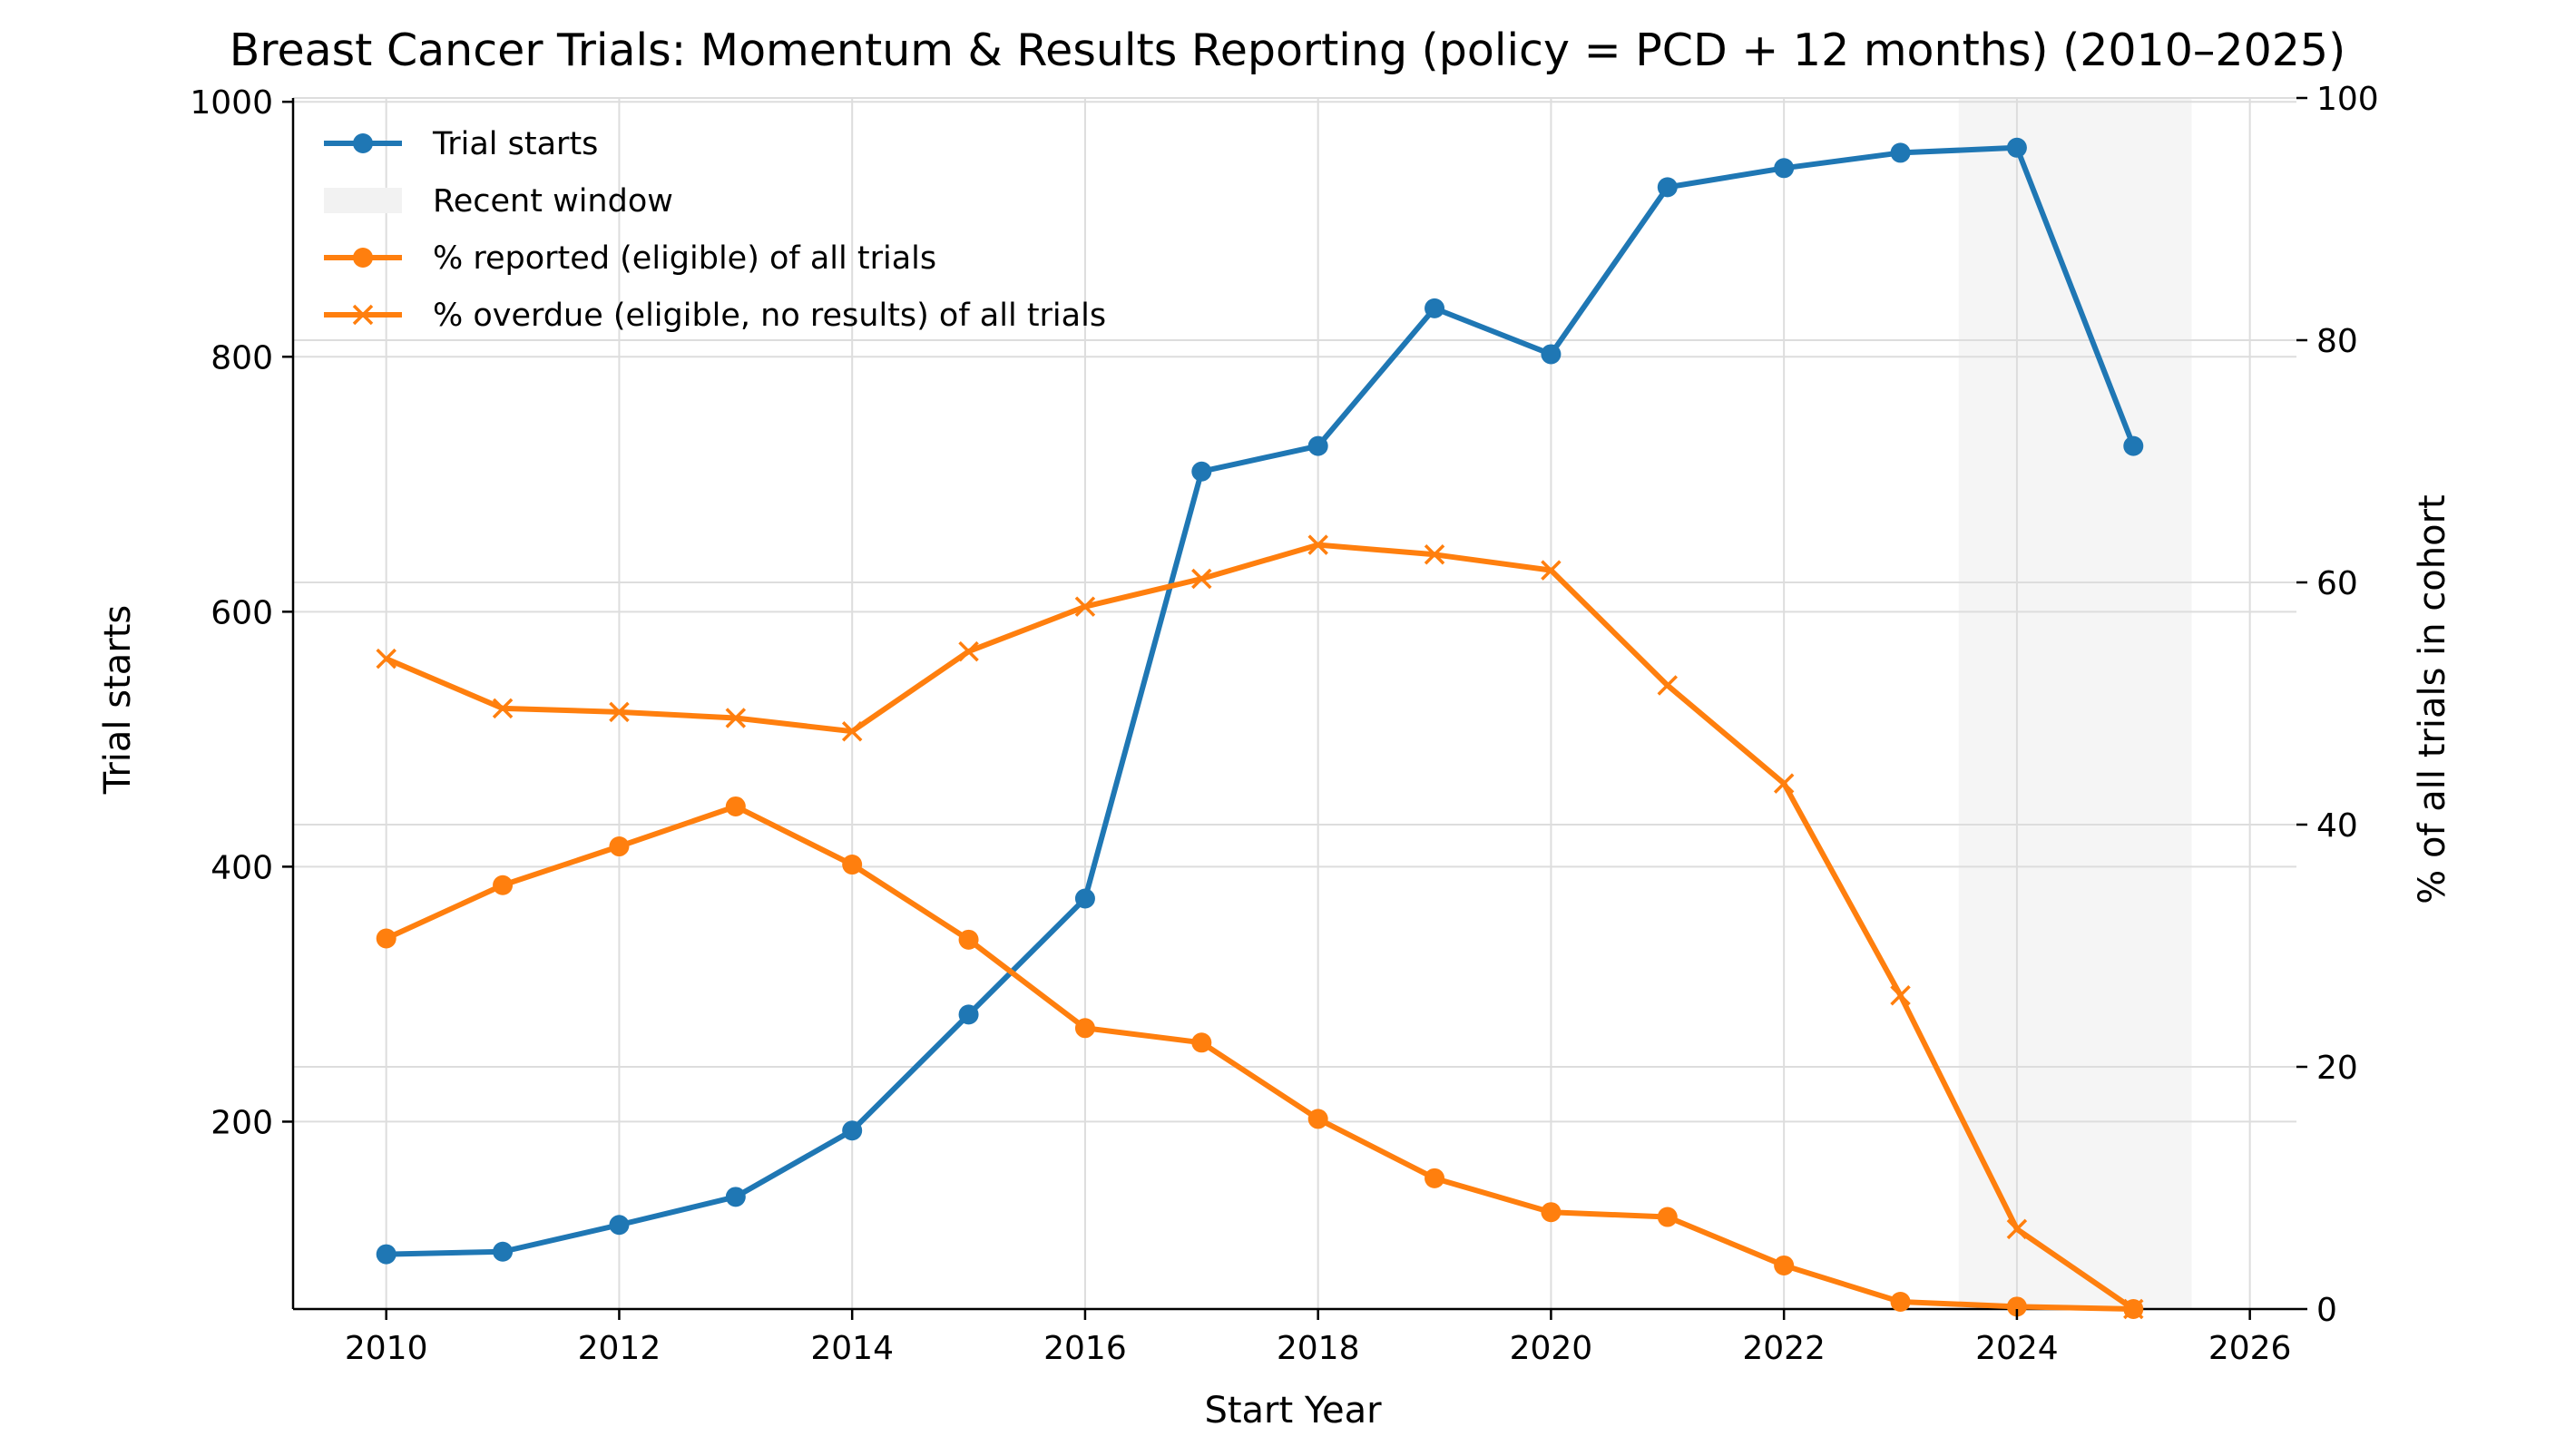 This screenshot has height=1456, width=2575. Describe the element at coordinates (1551, 1348) in the screenshot. I see `x-tick-label: 2020` at that location.